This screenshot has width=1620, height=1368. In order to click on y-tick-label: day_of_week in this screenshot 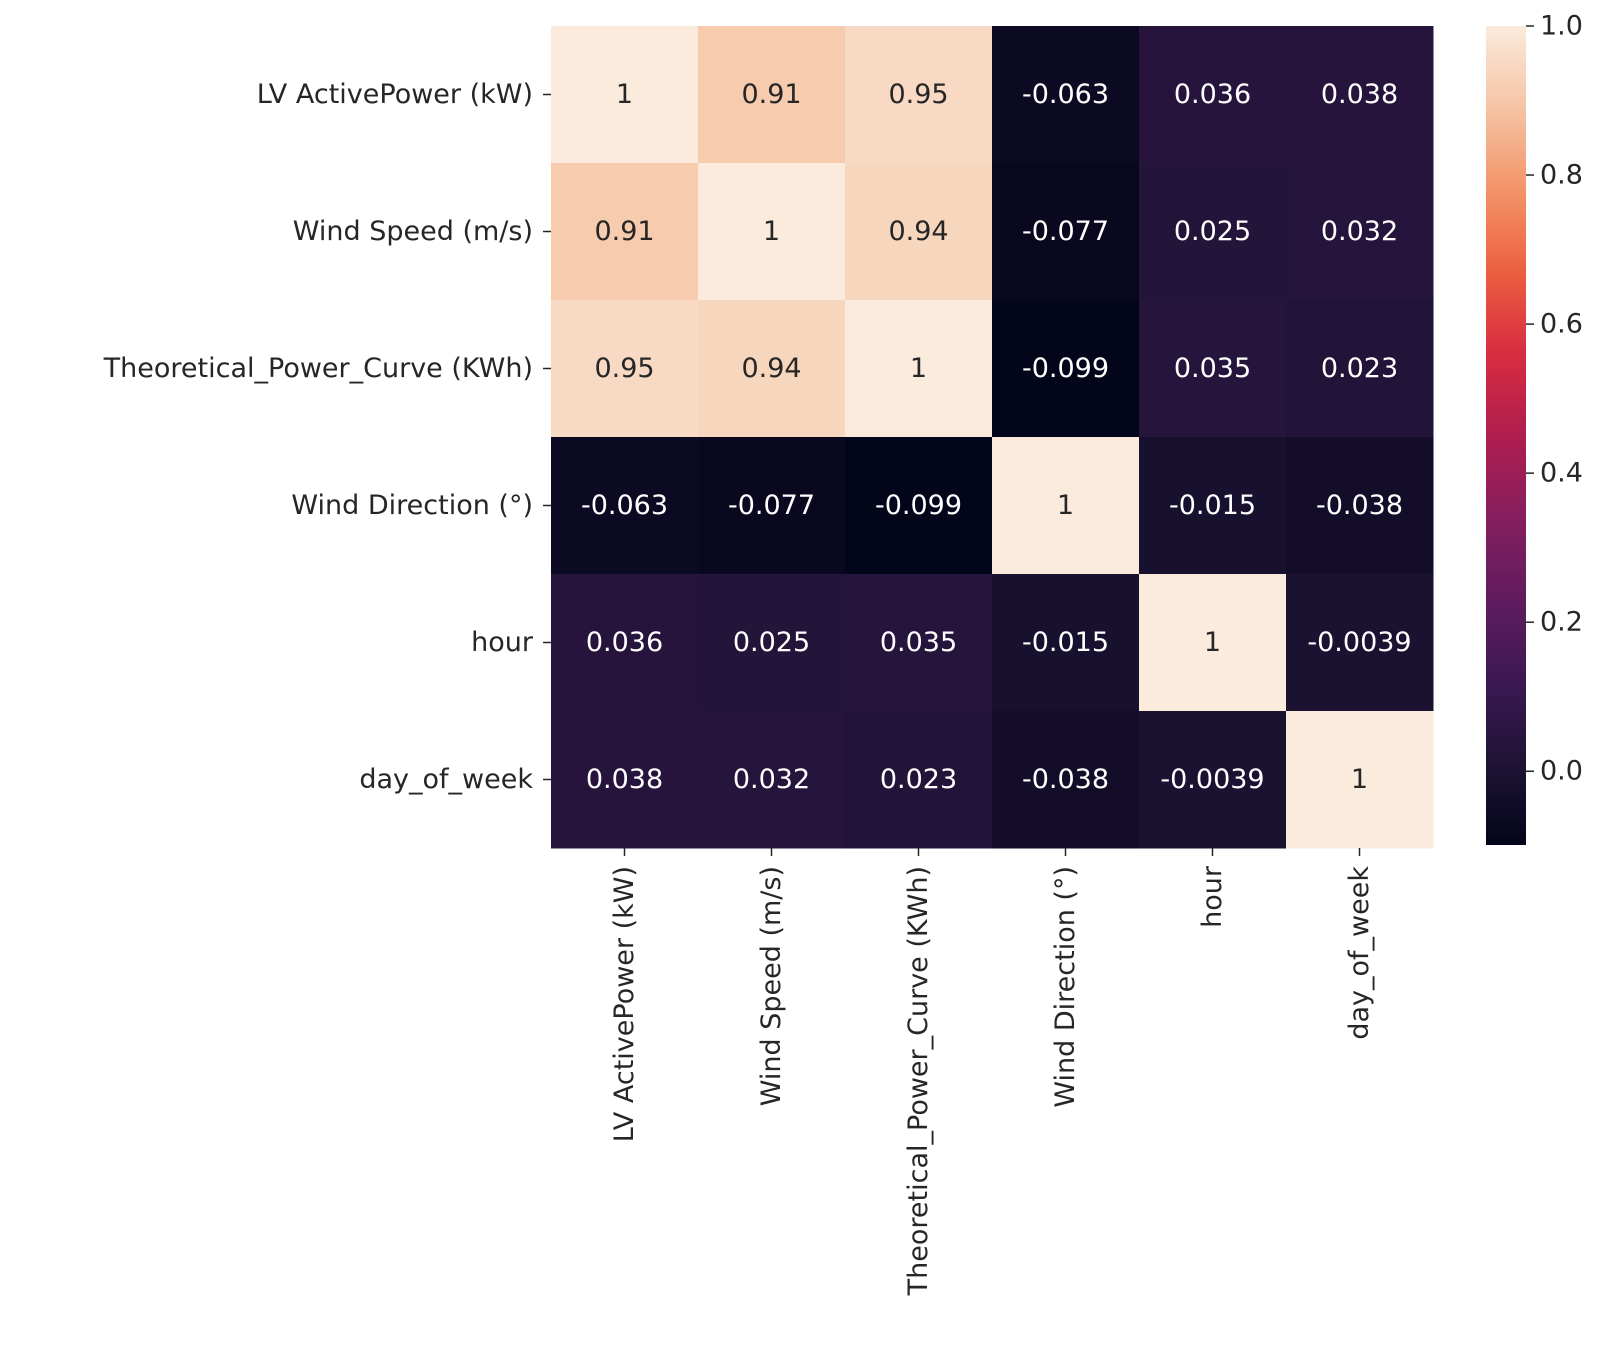, I will do `click(446, 779)`.